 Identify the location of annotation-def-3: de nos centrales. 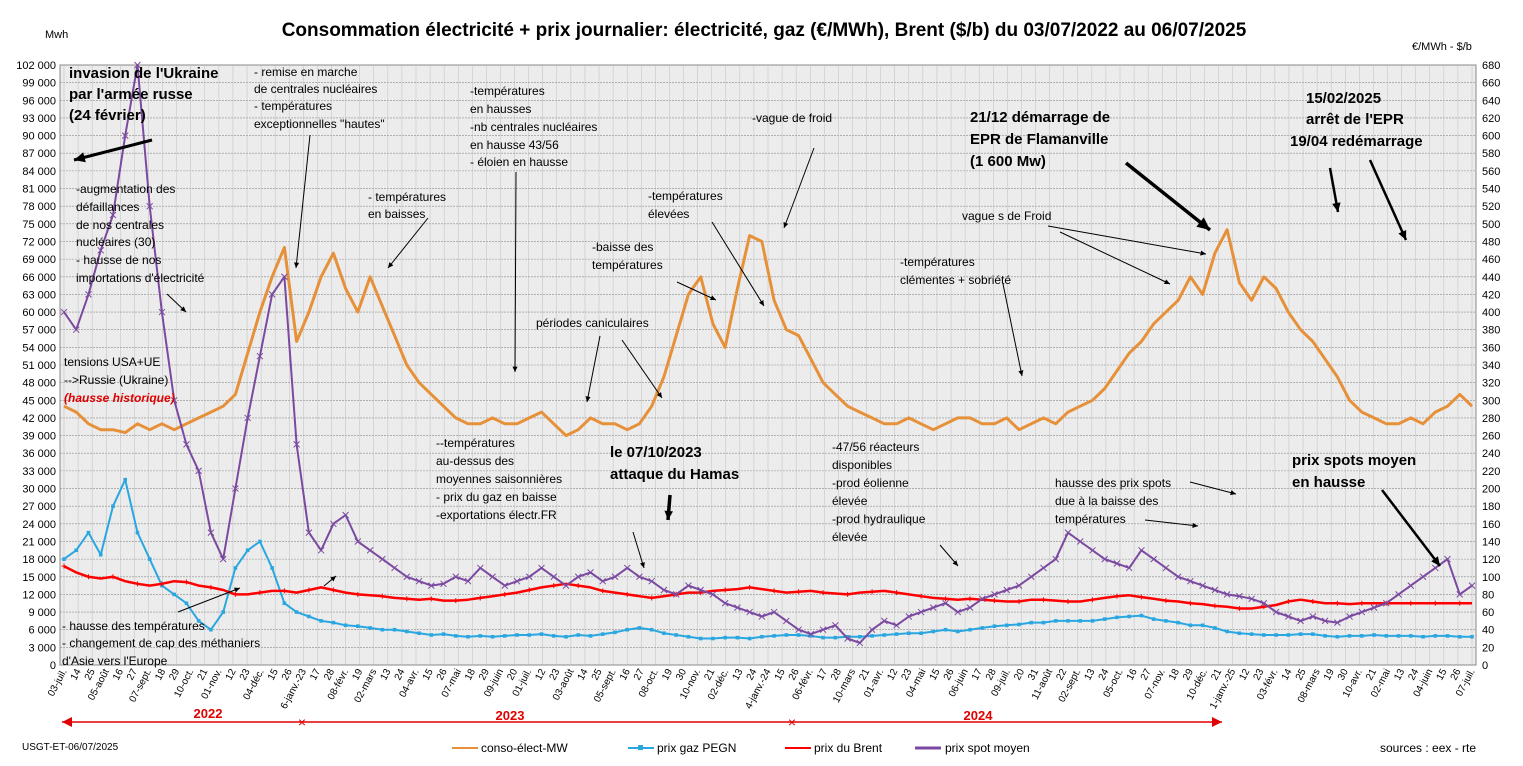
(120, 225).